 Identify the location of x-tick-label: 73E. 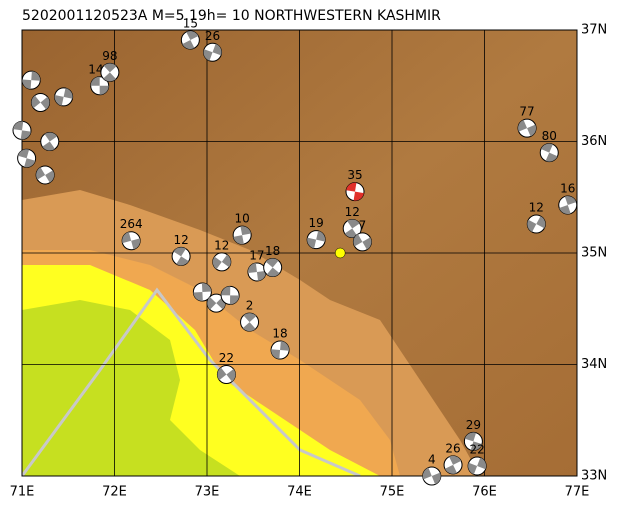
(207, 492).